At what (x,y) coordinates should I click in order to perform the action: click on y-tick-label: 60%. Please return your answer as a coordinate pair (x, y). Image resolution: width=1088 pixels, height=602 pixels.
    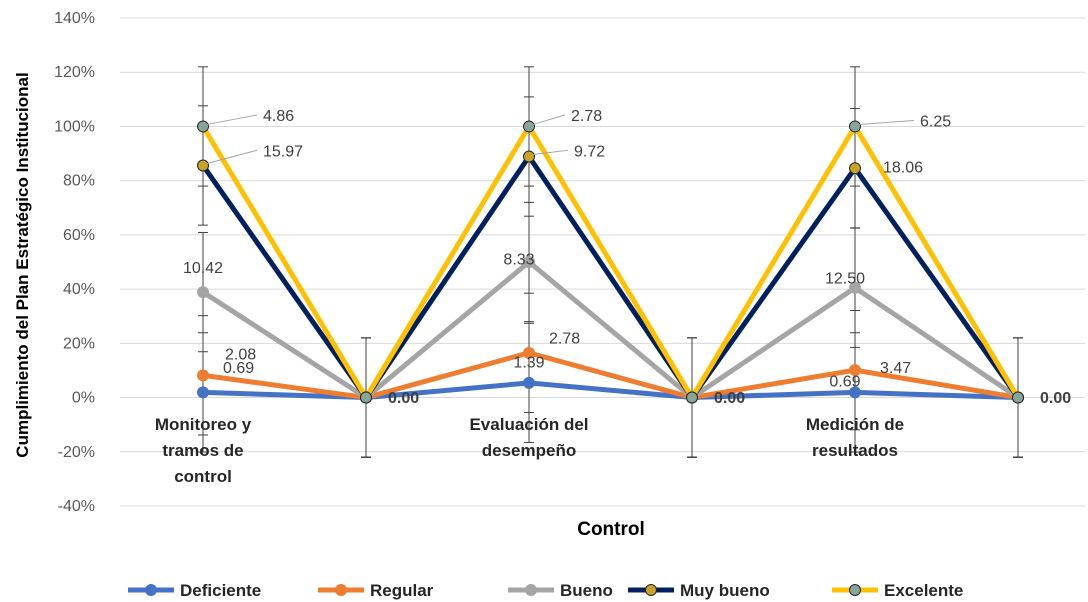
    Looking at the image, I should click on (79, 235).